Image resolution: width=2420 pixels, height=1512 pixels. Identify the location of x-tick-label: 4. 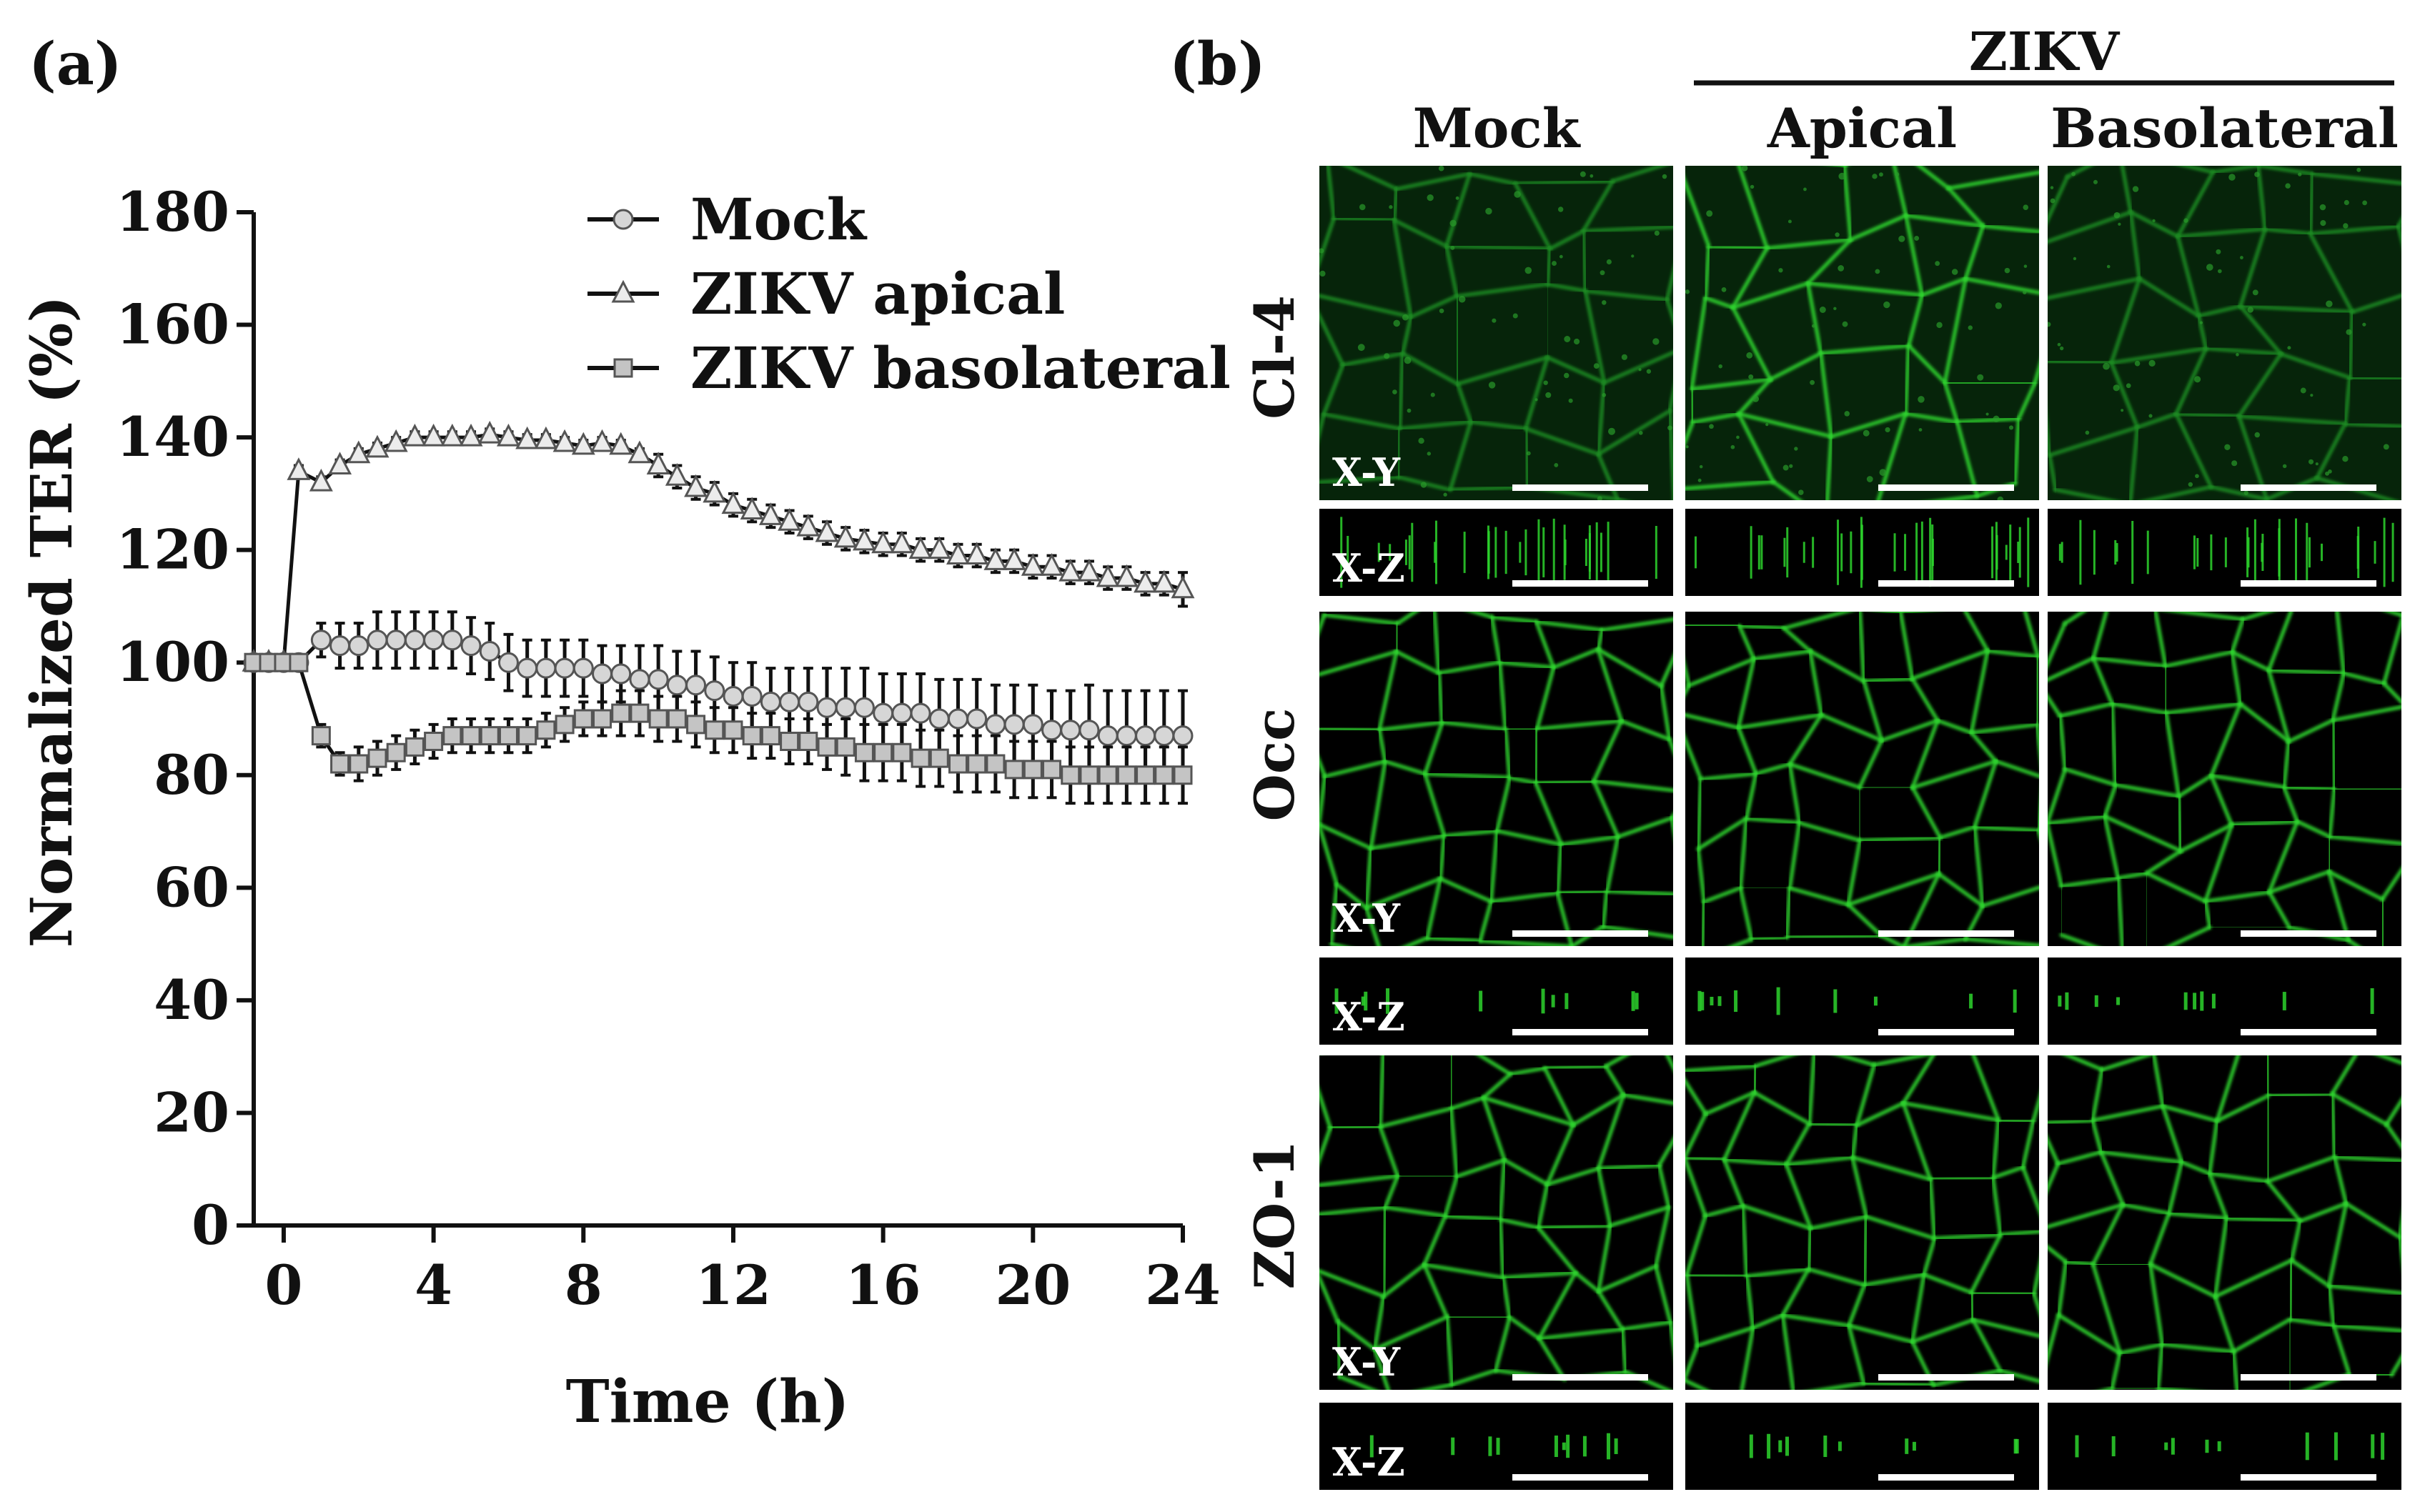
(433, 1285).